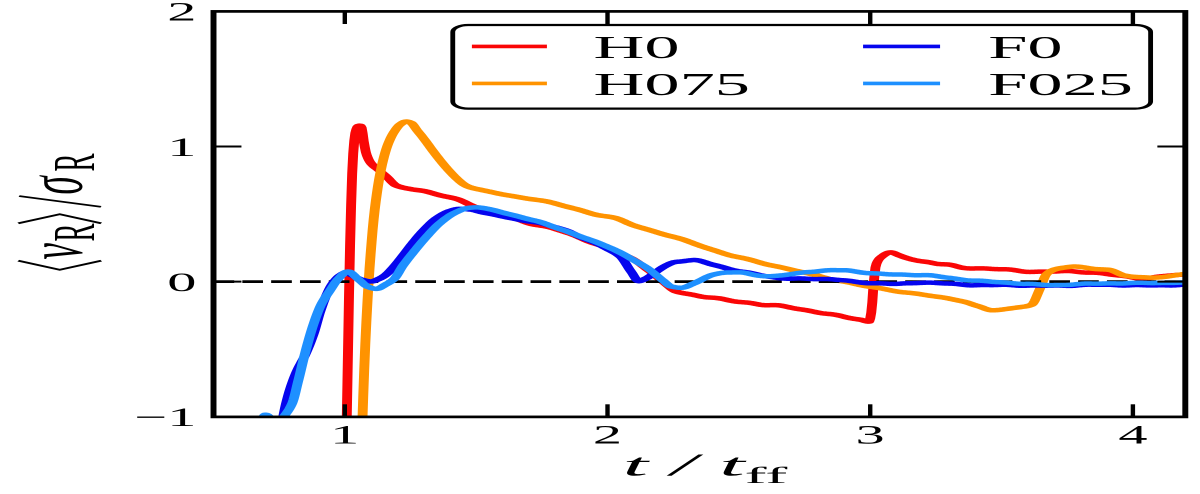 This screenshot has width=1200, height=494. What do you see at coordinates (1025, 47) in the screenshot?
I see `svg-text: F0` at bounding box center [1025, 47].